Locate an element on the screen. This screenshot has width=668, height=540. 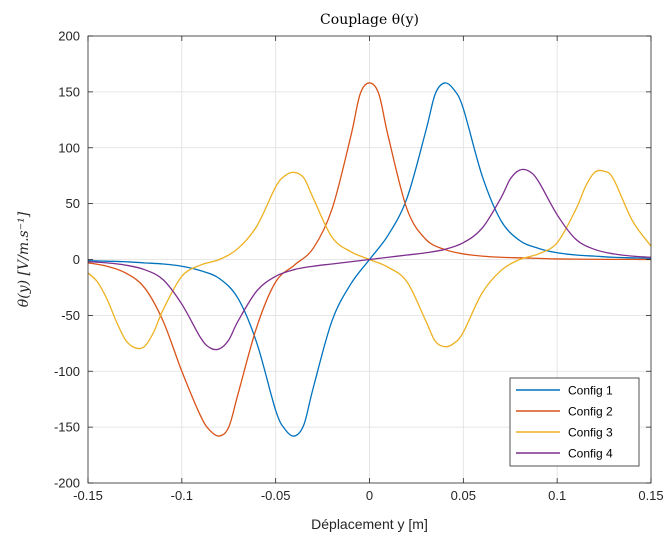
y-tick-label: -100 is located at coordinates (67, 371).